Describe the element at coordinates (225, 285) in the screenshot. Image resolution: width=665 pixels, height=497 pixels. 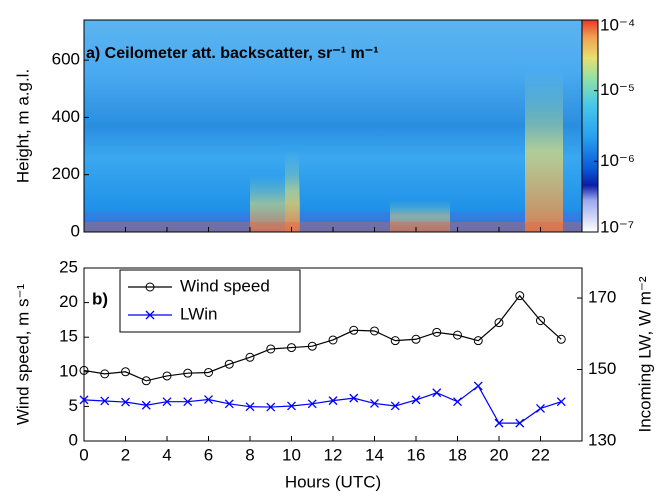
I see `legend-label: Wind speed` at that location.